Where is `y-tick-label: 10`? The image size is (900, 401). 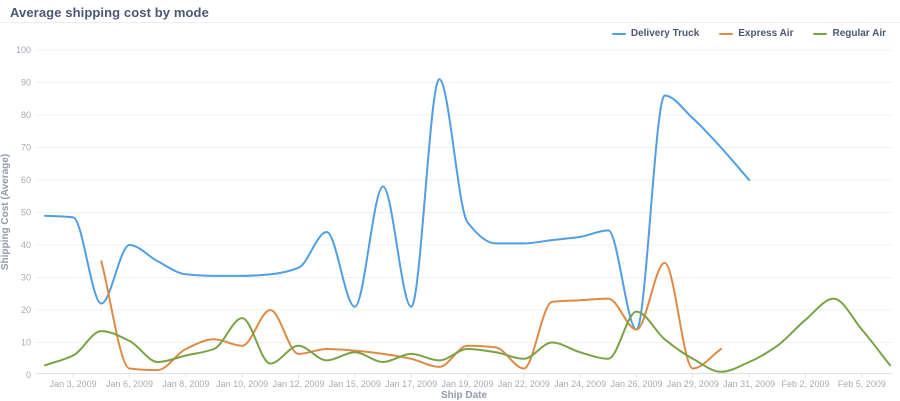 y-tick-label: 10 is located at coordinates (26, 343).